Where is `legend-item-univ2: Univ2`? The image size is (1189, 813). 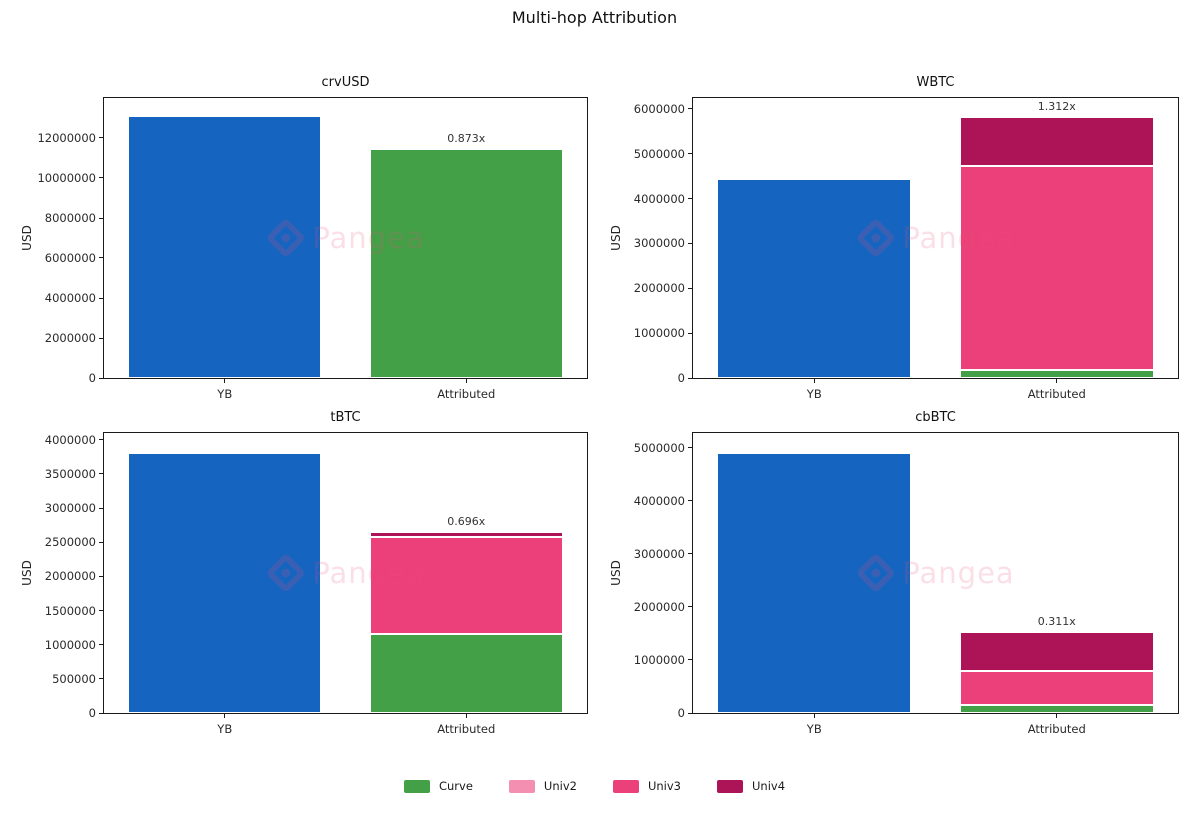
legend-item-univ2: Univ2 is located at coordinates (542, 786).